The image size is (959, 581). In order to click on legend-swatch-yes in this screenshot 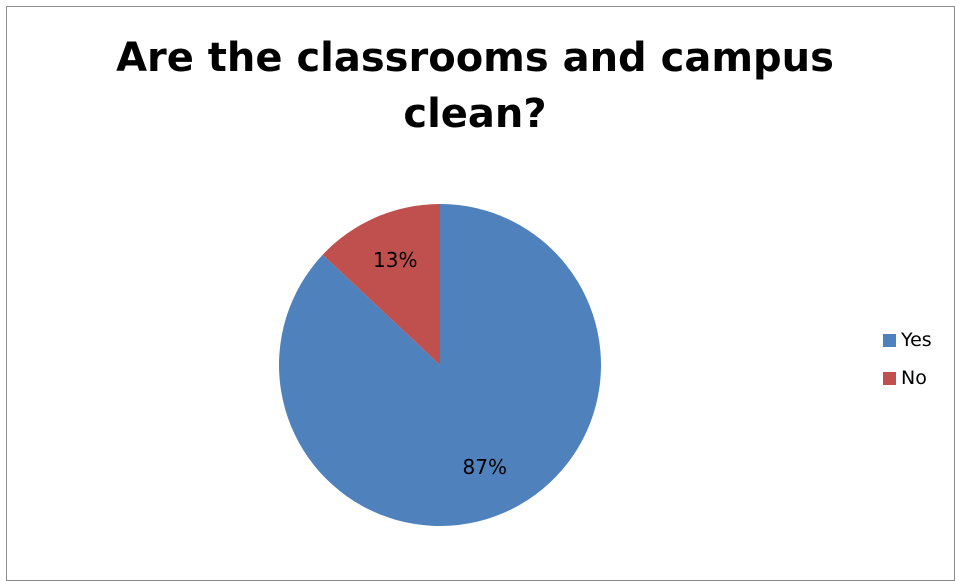, I will do `click(889, 340)`.